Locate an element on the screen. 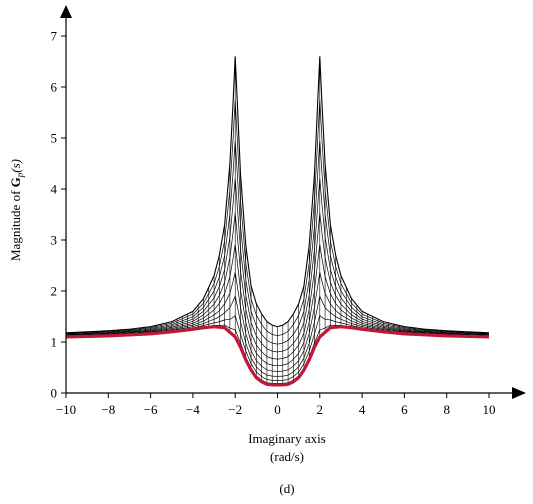  highlighted-curve is located at coordinates (277, 356).